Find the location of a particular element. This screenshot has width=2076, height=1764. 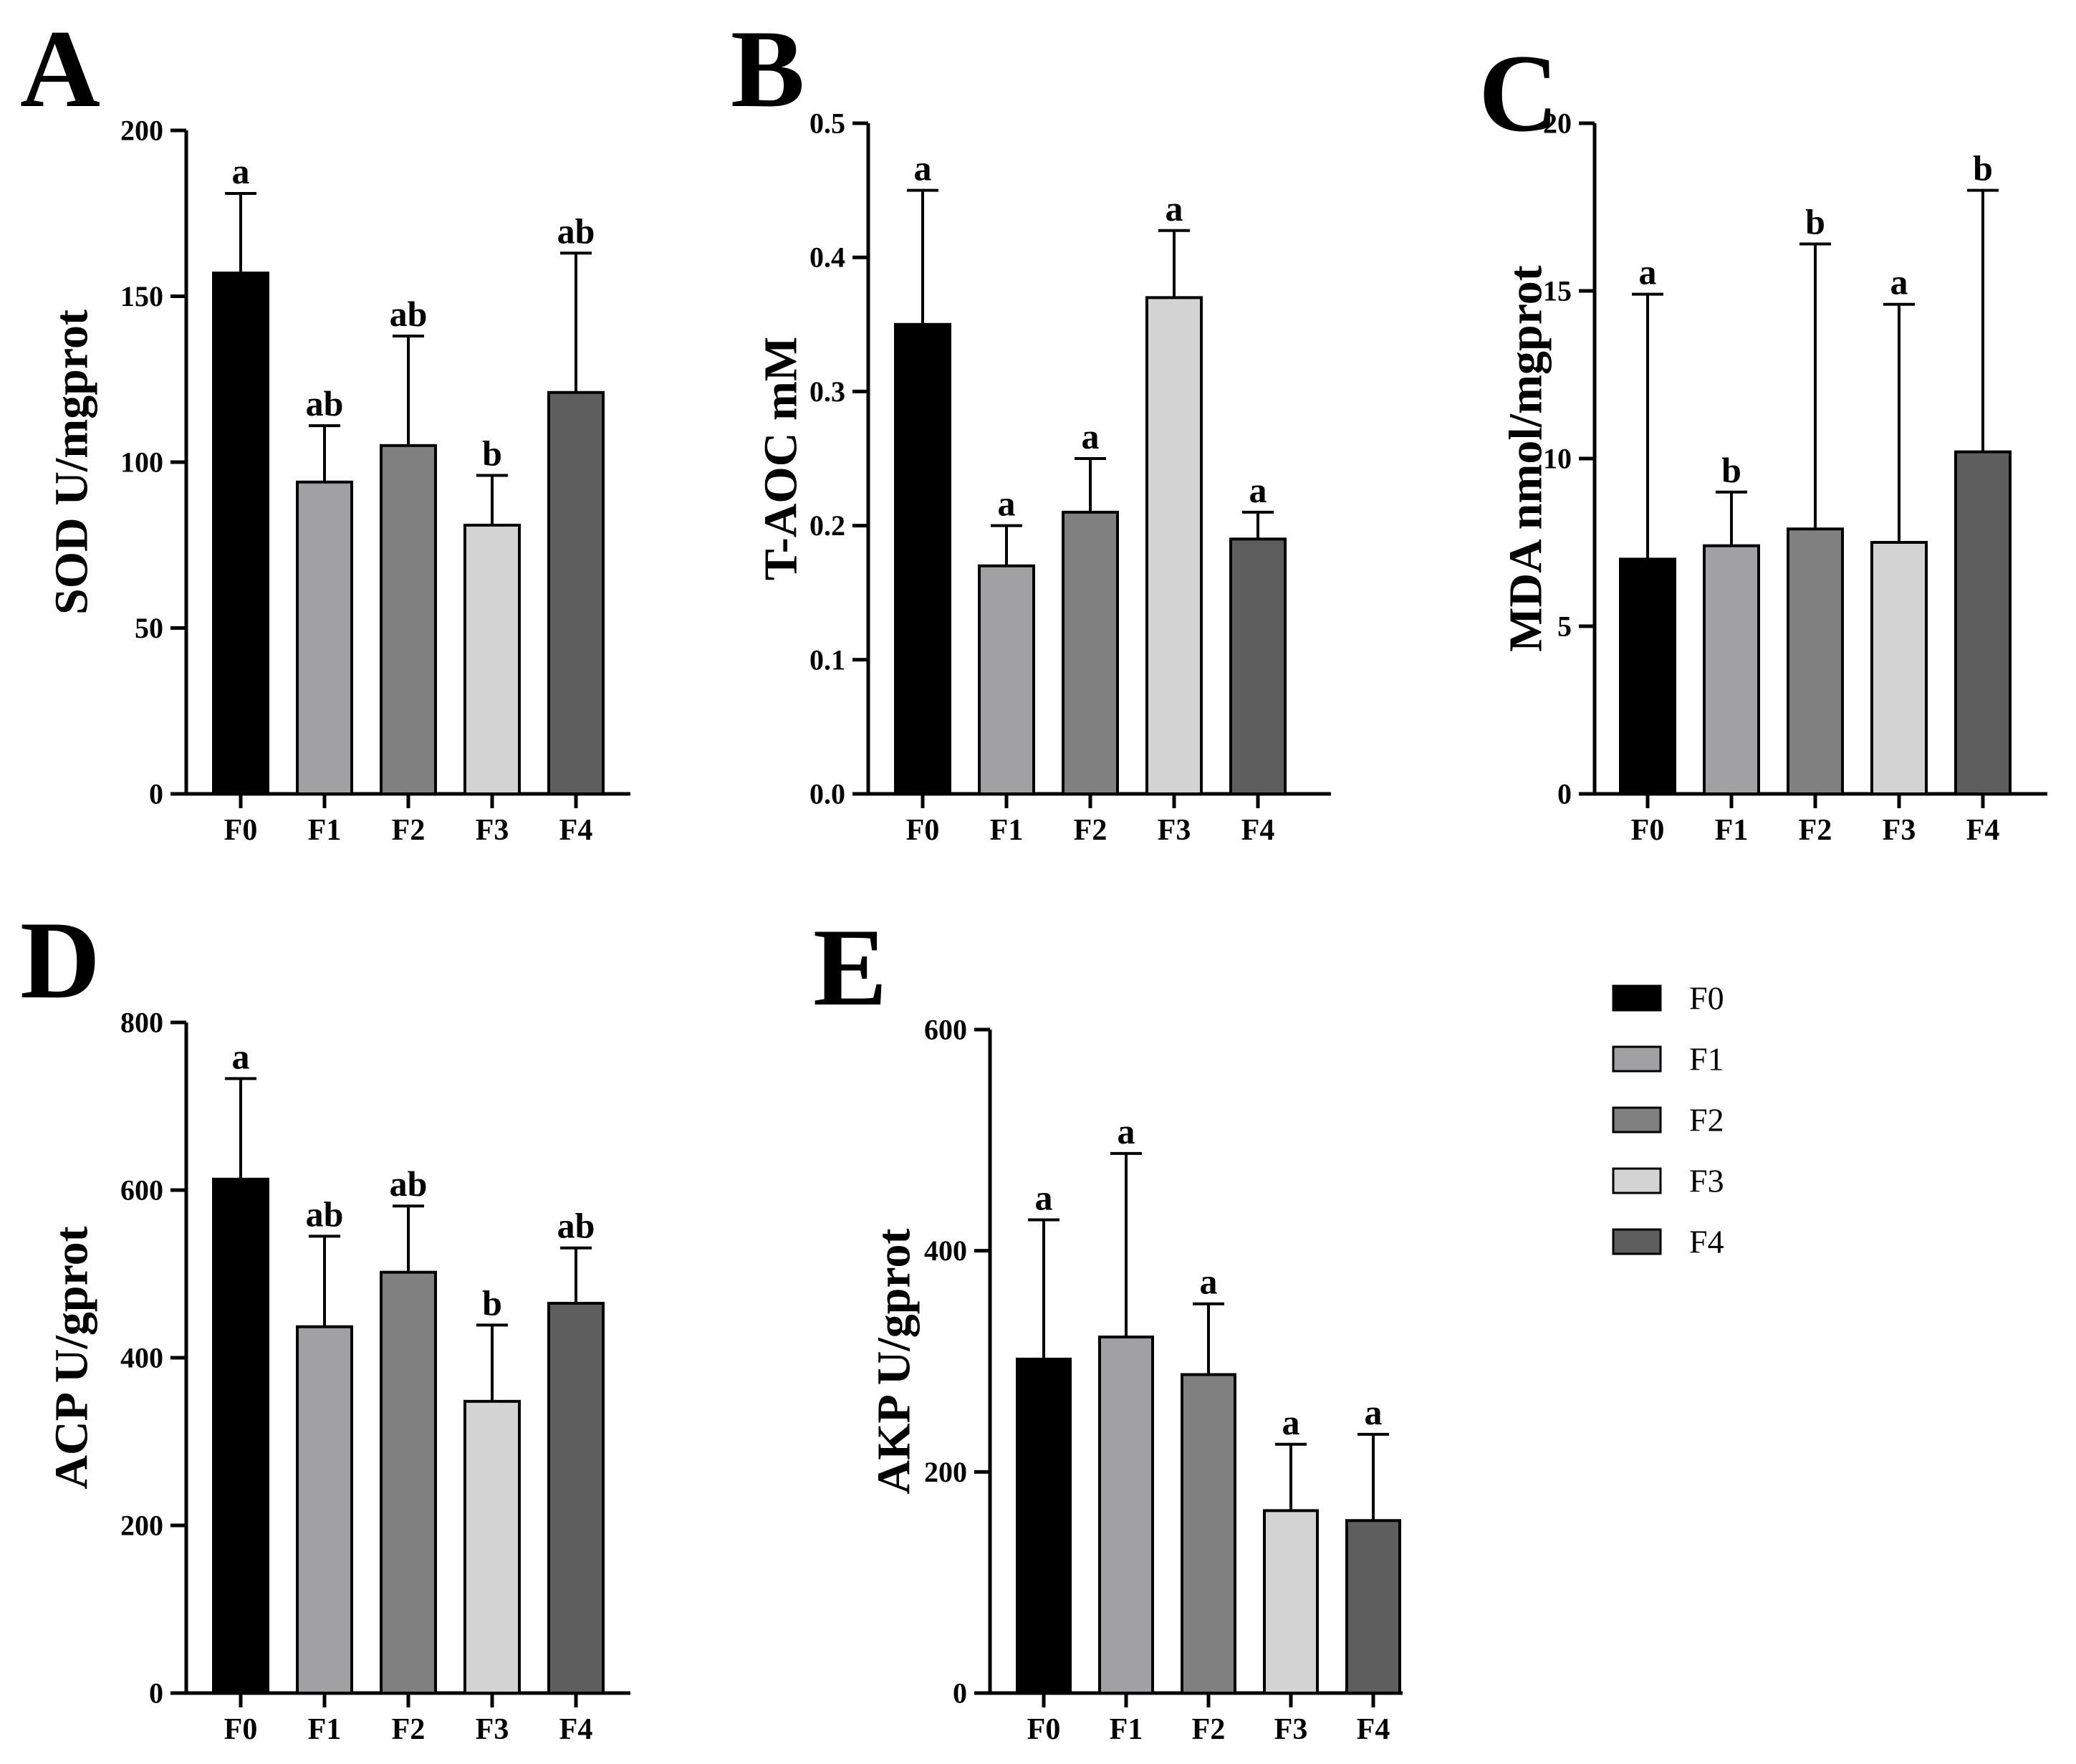

y-axis-label: ACP U/gprot is located at coordinates (72, 1357).